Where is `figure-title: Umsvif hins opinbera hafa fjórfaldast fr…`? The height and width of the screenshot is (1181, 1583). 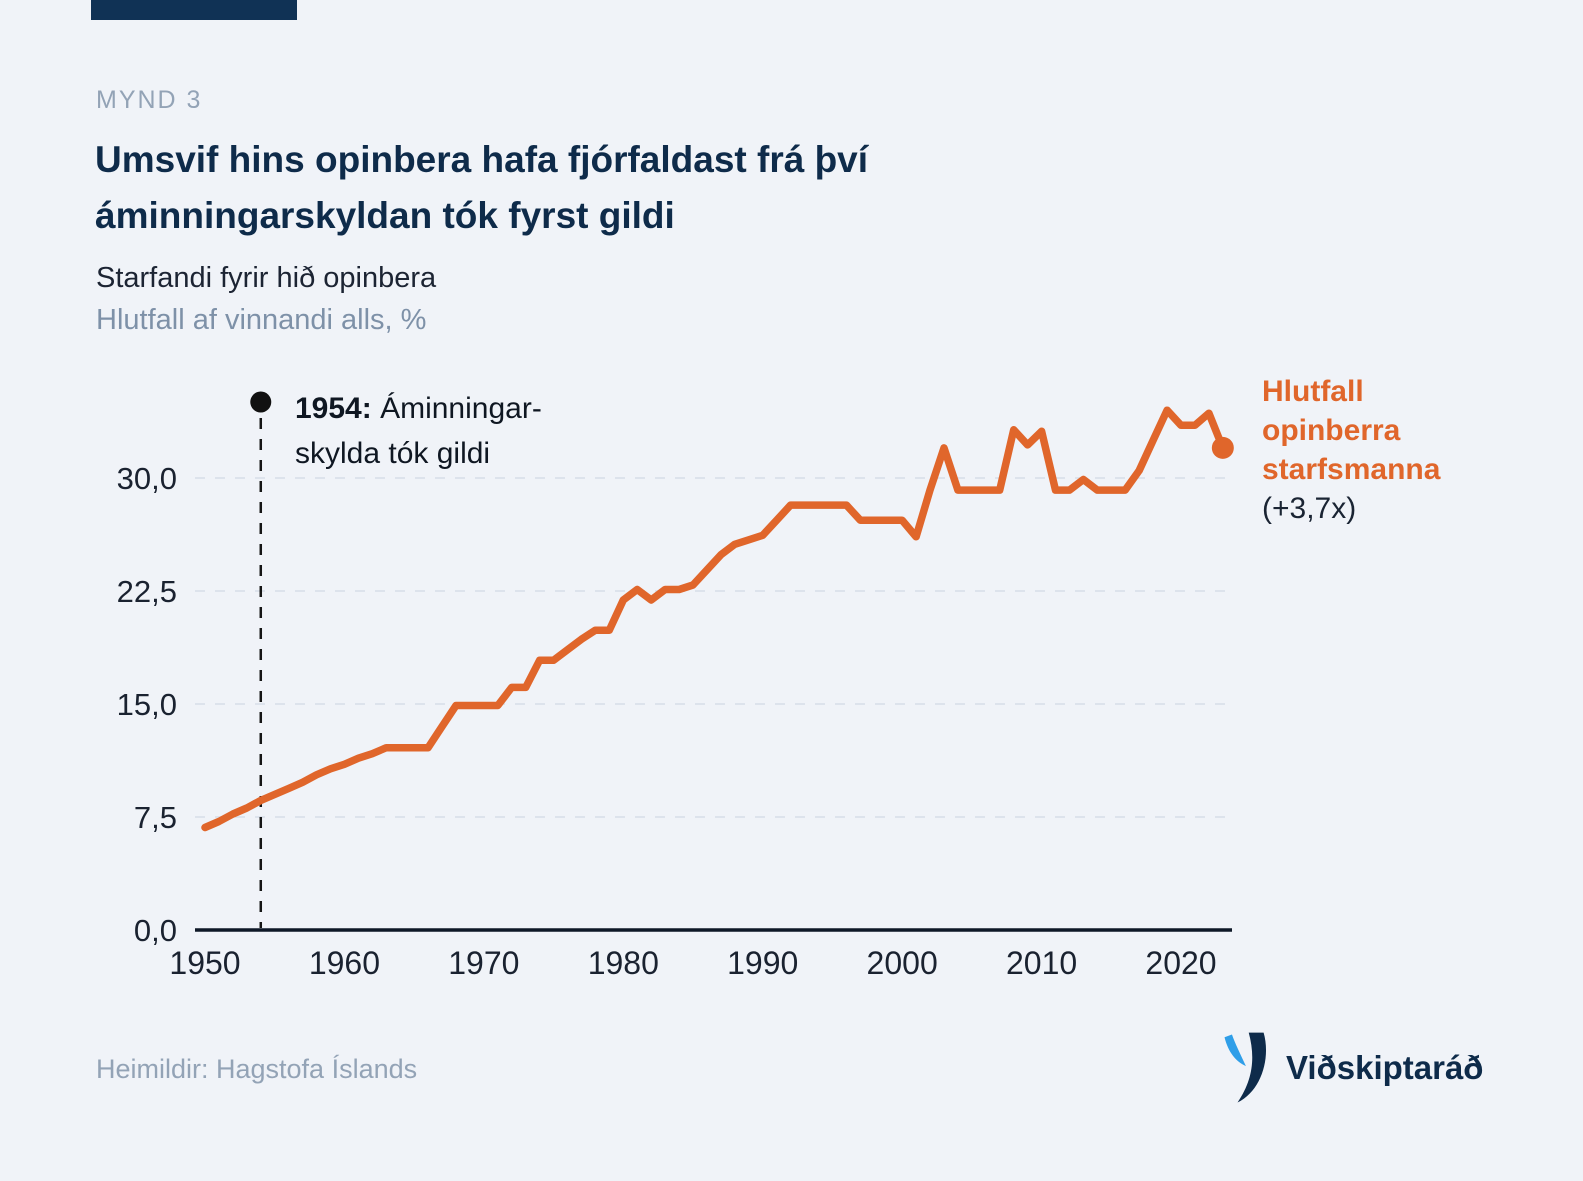 figure-title: Umsvif hins opinbera hafa fjórfaldast fr… is located at coordinates (481, 188).